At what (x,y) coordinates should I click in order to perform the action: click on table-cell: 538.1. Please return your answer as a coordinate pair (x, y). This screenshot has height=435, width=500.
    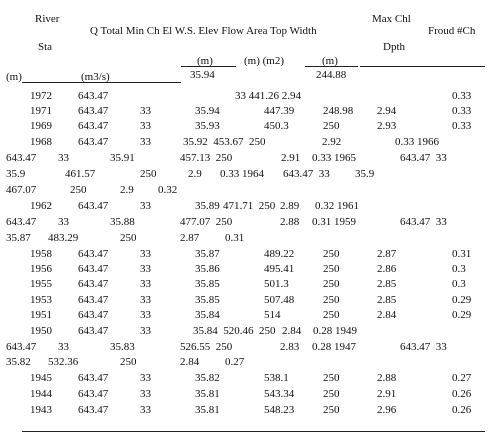
    Looking at the image, I should click on (276, 378).